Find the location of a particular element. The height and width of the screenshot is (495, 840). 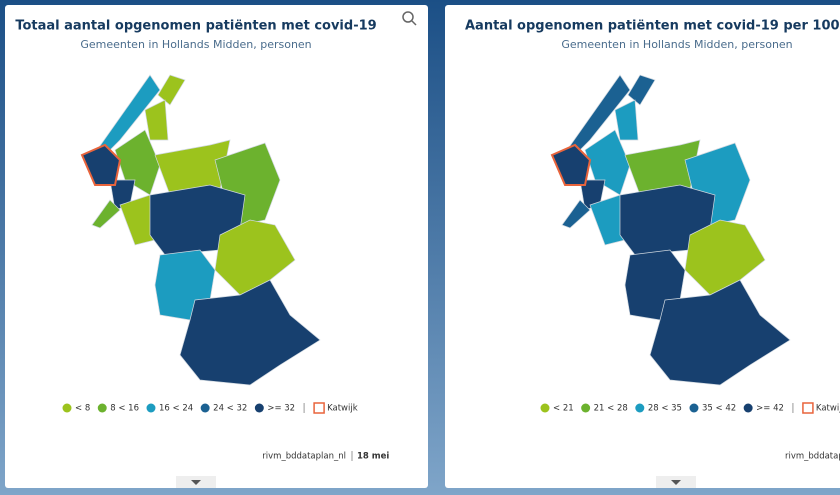

legend-label: 24 < 32 is located at coordinates (230, 409).